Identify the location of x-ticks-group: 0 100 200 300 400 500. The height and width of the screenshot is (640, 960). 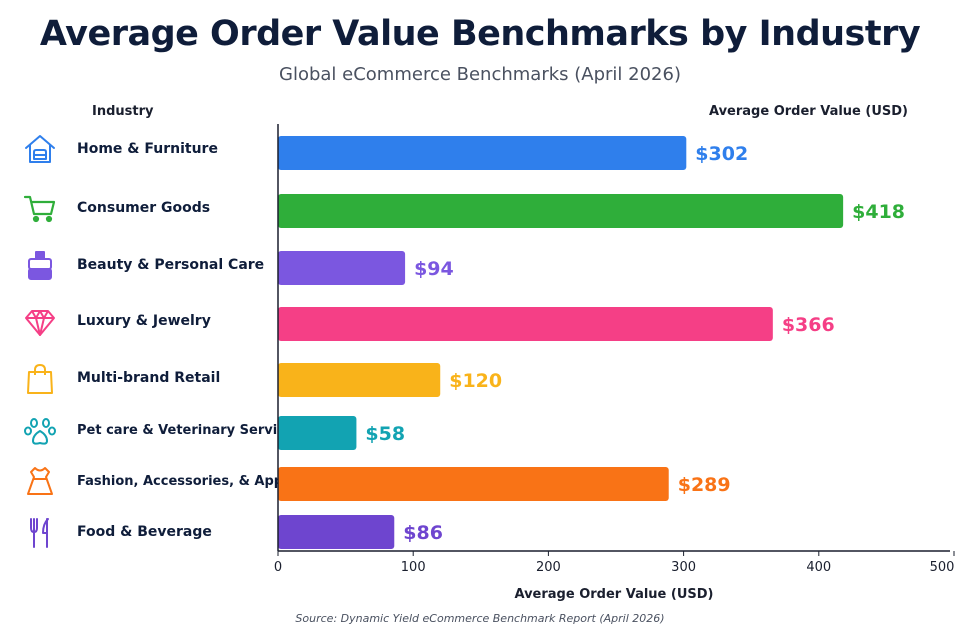
(614, 563).